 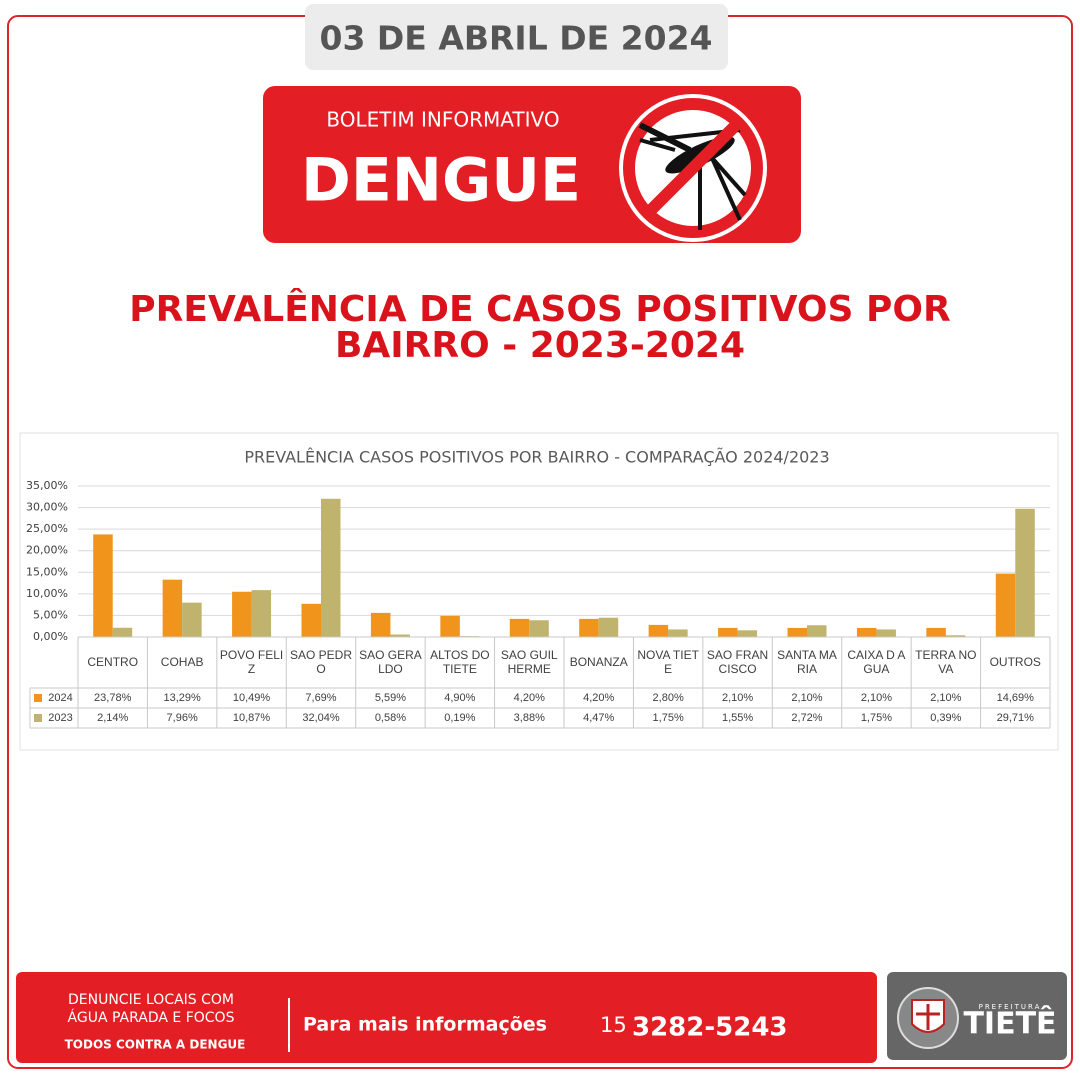 What do you see at coordinates (540, 345) in the screenshot?
I see `title-line: BAIRRO - 2023-2024` at bounding box center [540, 345].